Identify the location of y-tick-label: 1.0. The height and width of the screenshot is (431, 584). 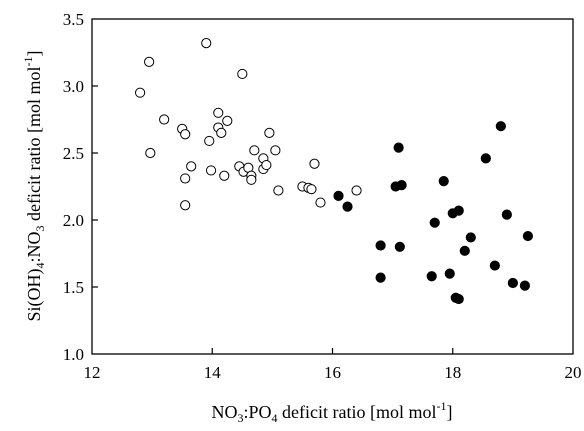
(73, 354).